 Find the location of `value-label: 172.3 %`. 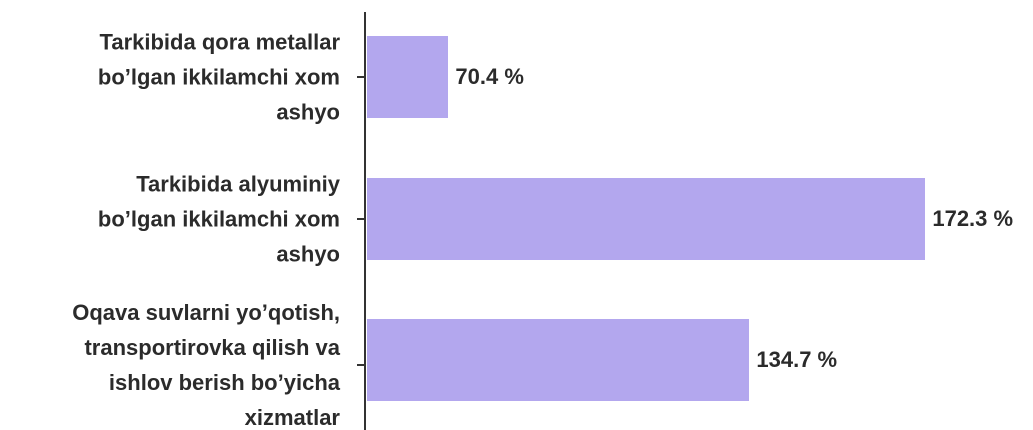

value-label: 172.3 % is located at coordinates (973, 218).